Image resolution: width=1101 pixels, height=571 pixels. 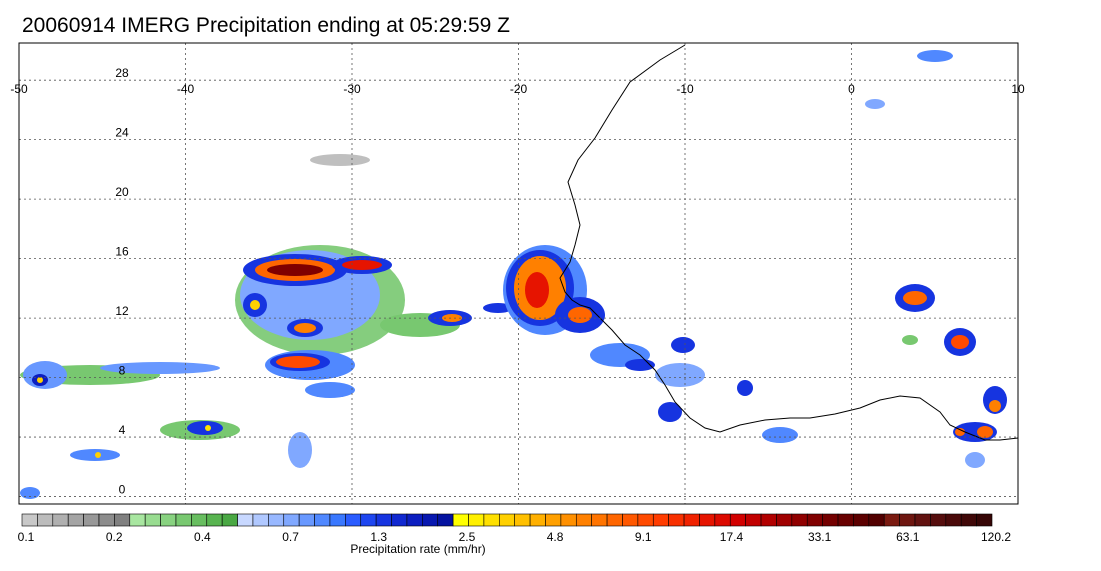 I want to click on colorbar-cells, so click(x=507, y=520).